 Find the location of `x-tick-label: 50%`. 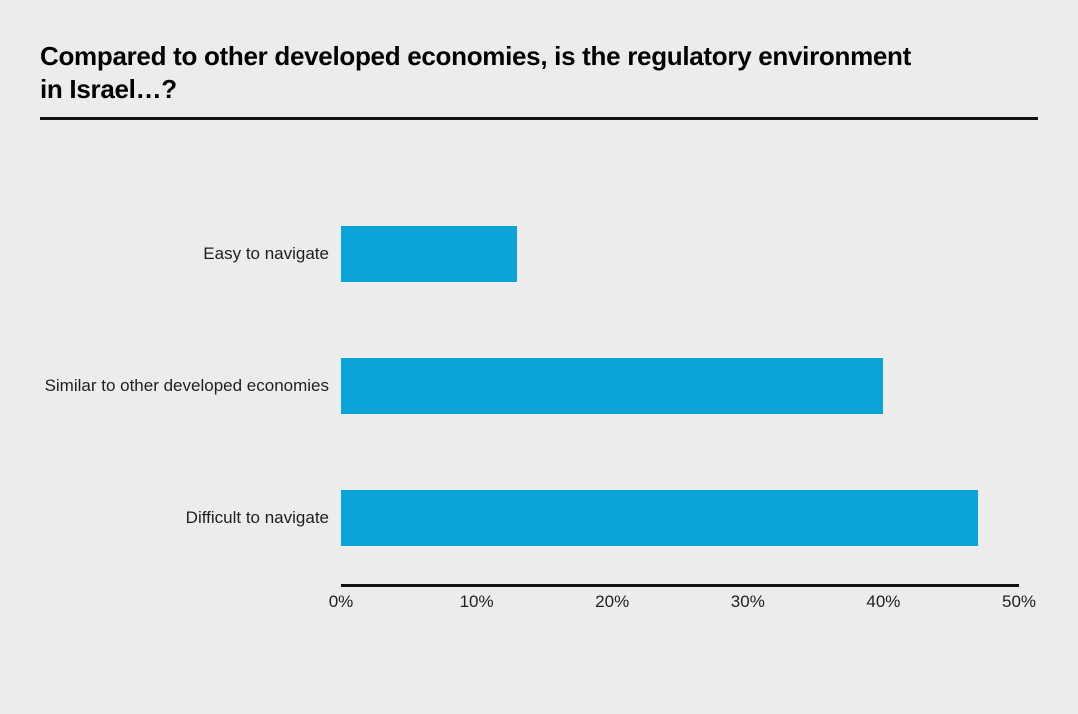

x-tick-label: 50% is located at coordinates (1019, 601).